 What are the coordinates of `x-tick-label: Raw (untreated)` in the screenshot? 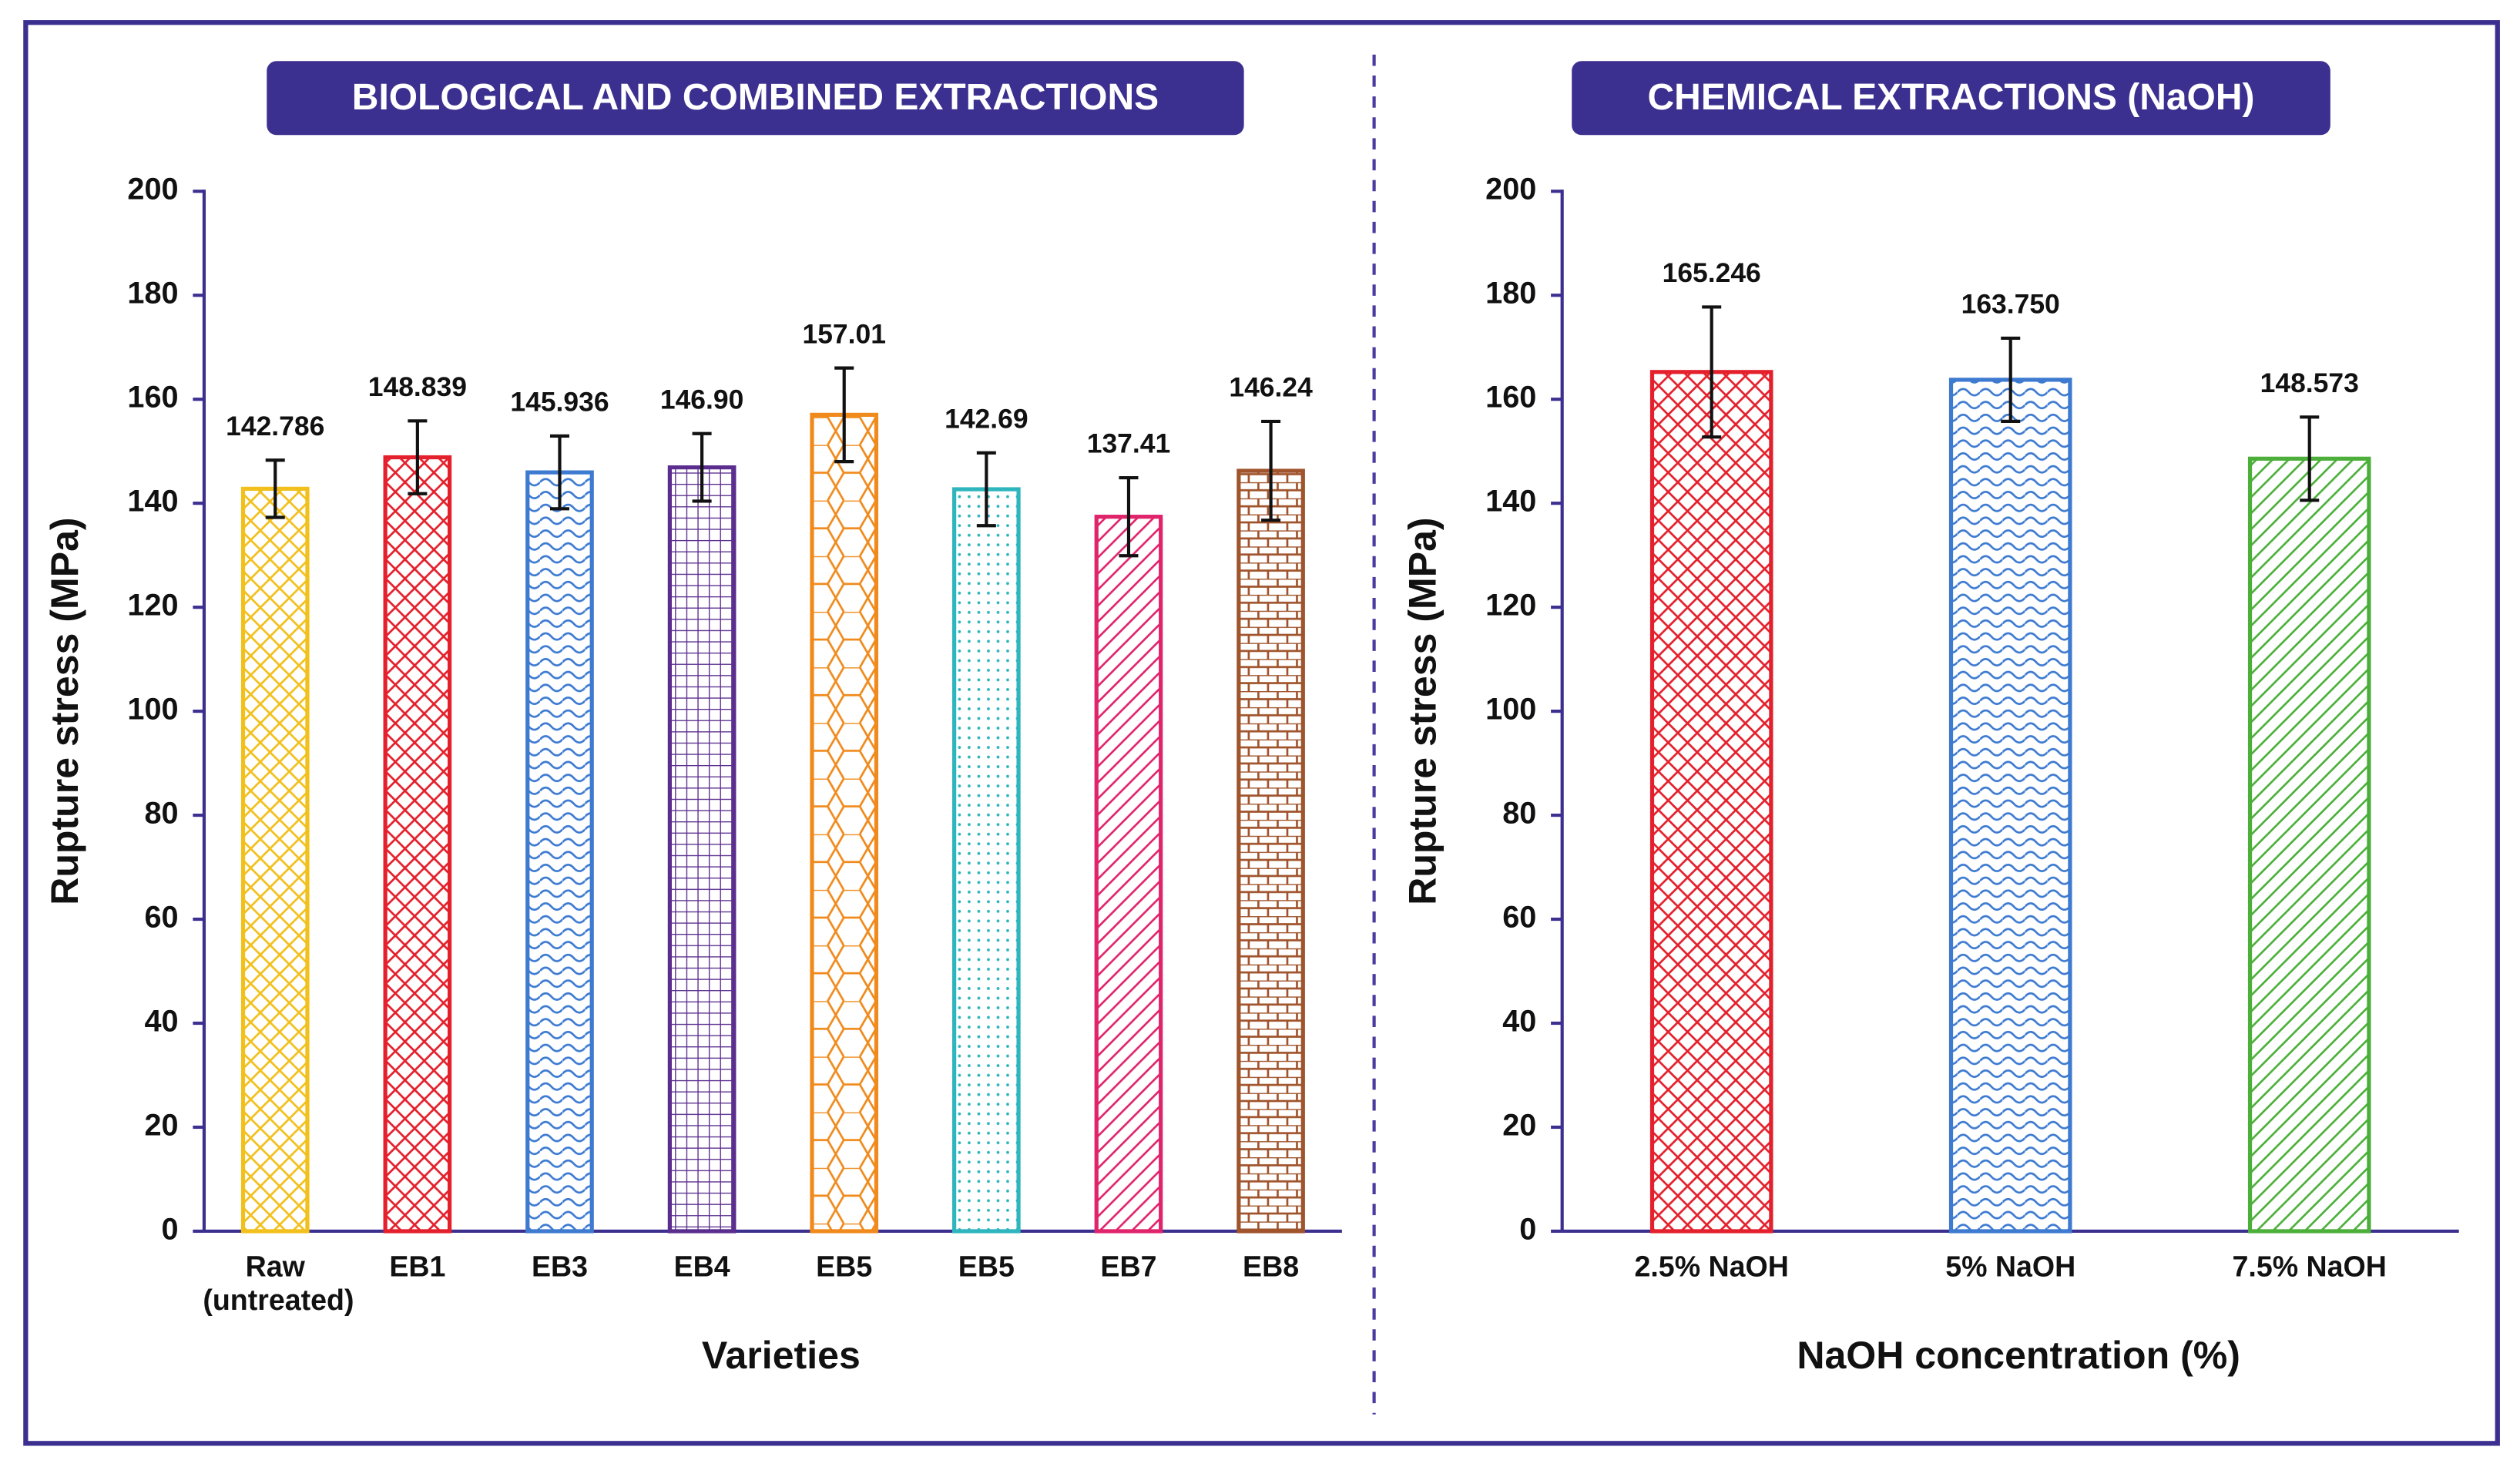 It's located at (279, 1283).